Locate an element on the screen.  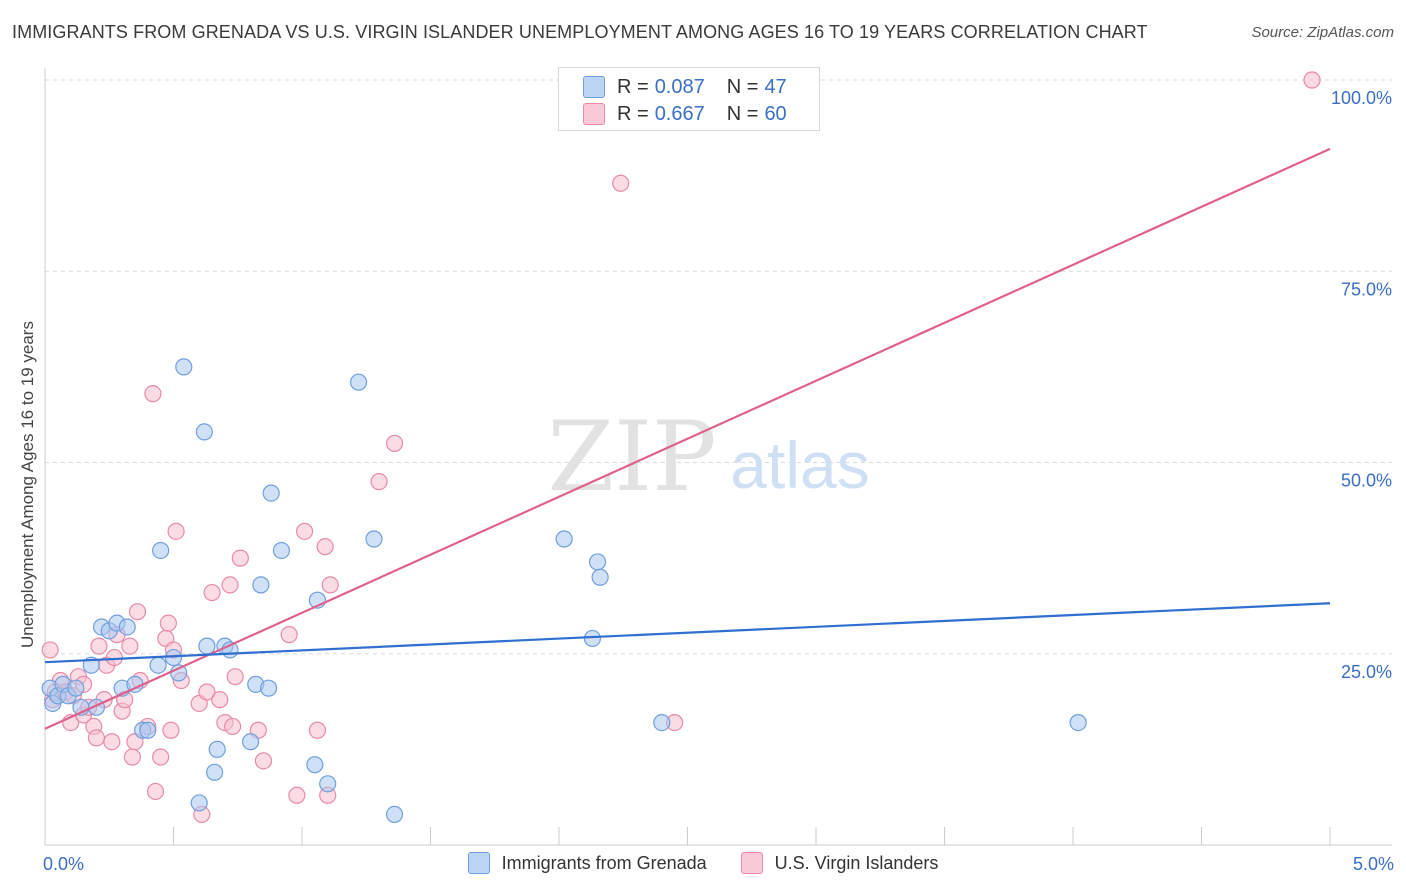
stat-n-value: 47 is located at coordinates (775, 86).